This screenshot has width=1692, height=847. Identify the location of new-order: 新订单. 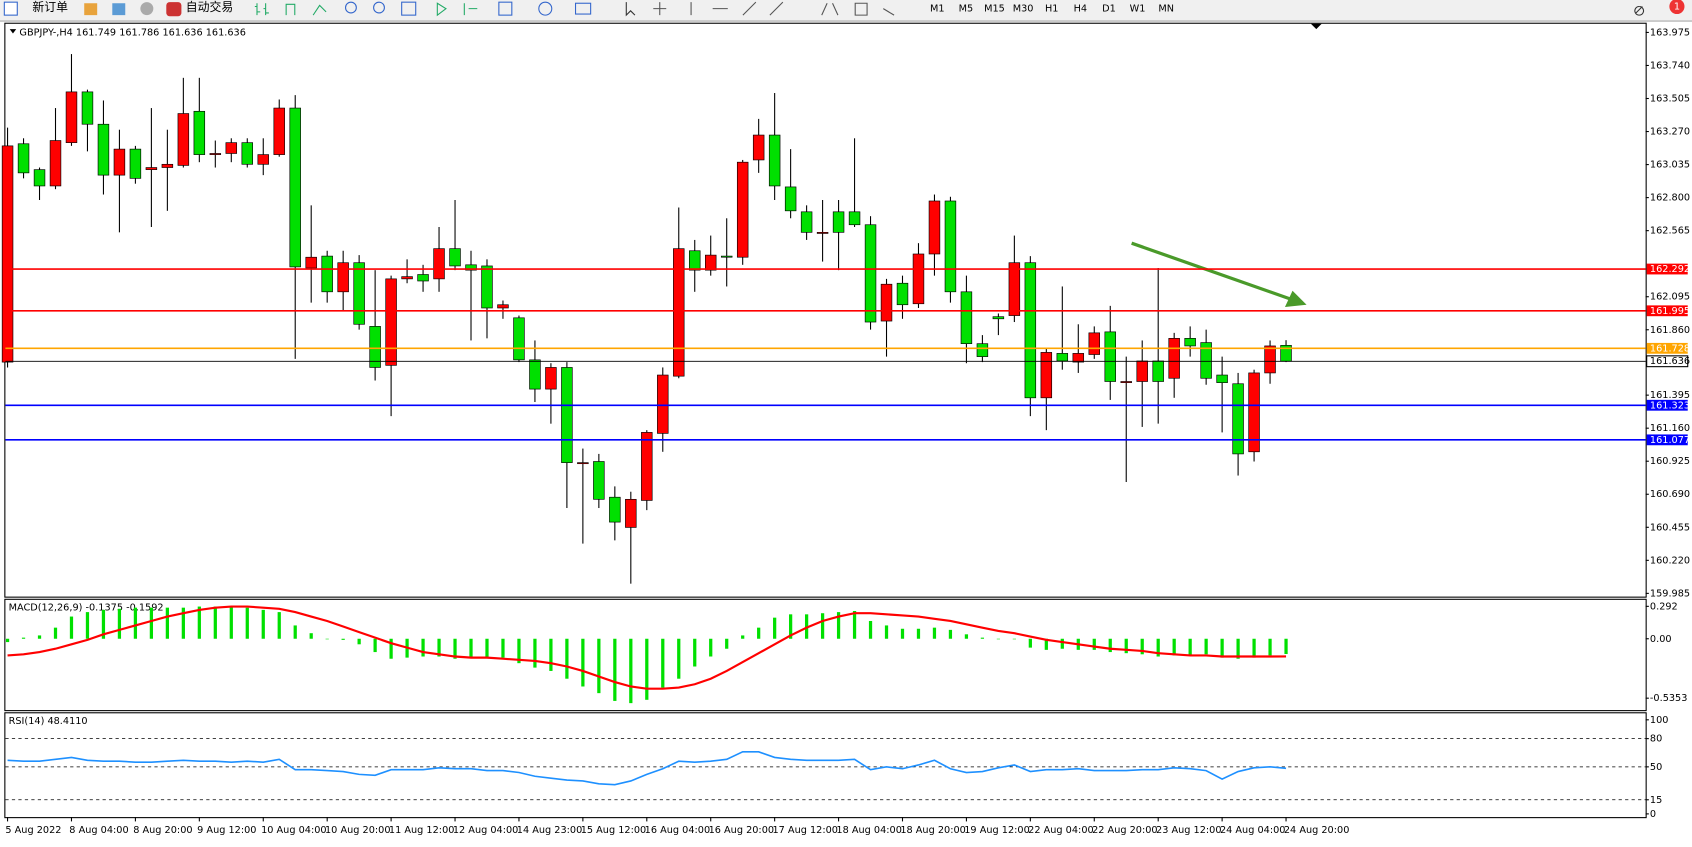
(50, 7).